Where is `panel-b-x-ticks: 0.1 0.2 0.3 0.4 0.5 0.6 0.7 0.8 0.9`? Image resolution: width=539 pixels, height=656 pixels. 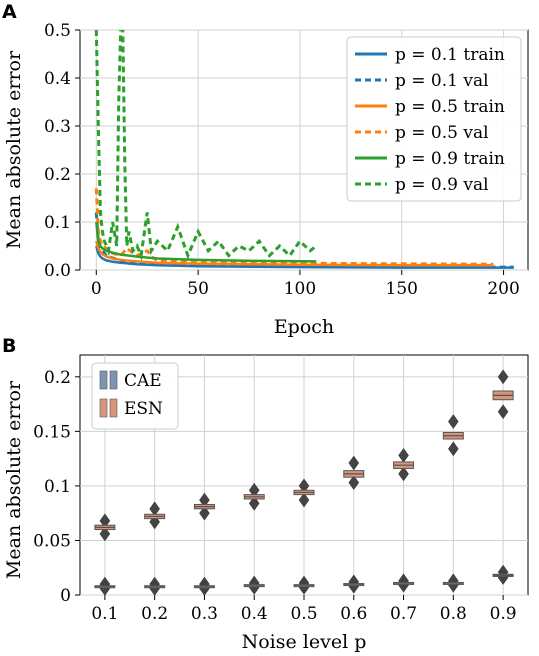 panel-b-x-ticks: 0.1 0.2 0.3 0.4 0.5 0.6 0.7 0.8 0.9 is located at coordinates (304, 609).